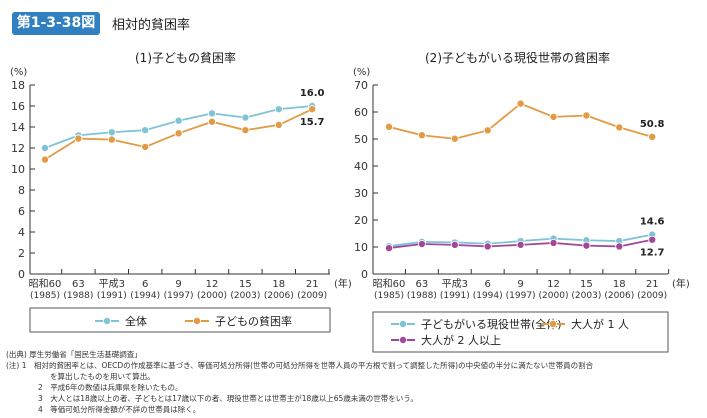 This screenshot has height=418, width=707. What do you see at coordinates (600, 324) in the screenshot?
I see `legend-label: 大人が 1 人` at bounding box center [600, 324].